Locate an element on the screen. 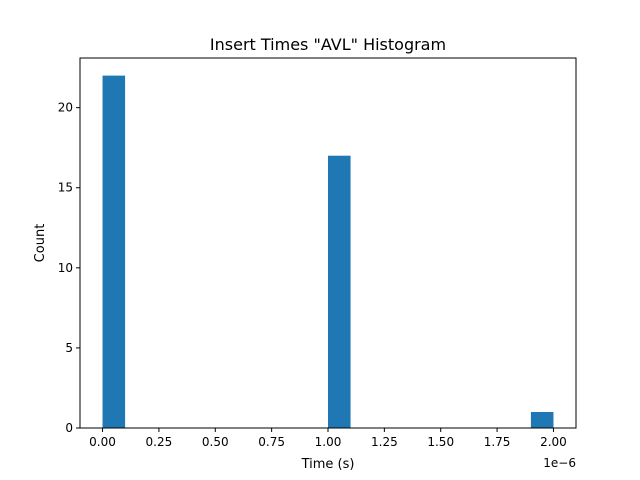 The width and height of the screenshot is (640, 480). x-tick-label: 0.75 is located at coordinates (271, 442).